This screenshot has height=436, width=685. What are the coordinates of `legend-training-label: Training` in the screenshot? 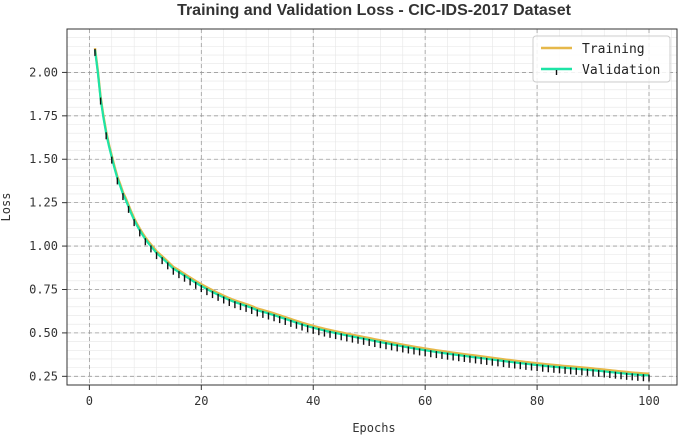 It's located at (613, 49).